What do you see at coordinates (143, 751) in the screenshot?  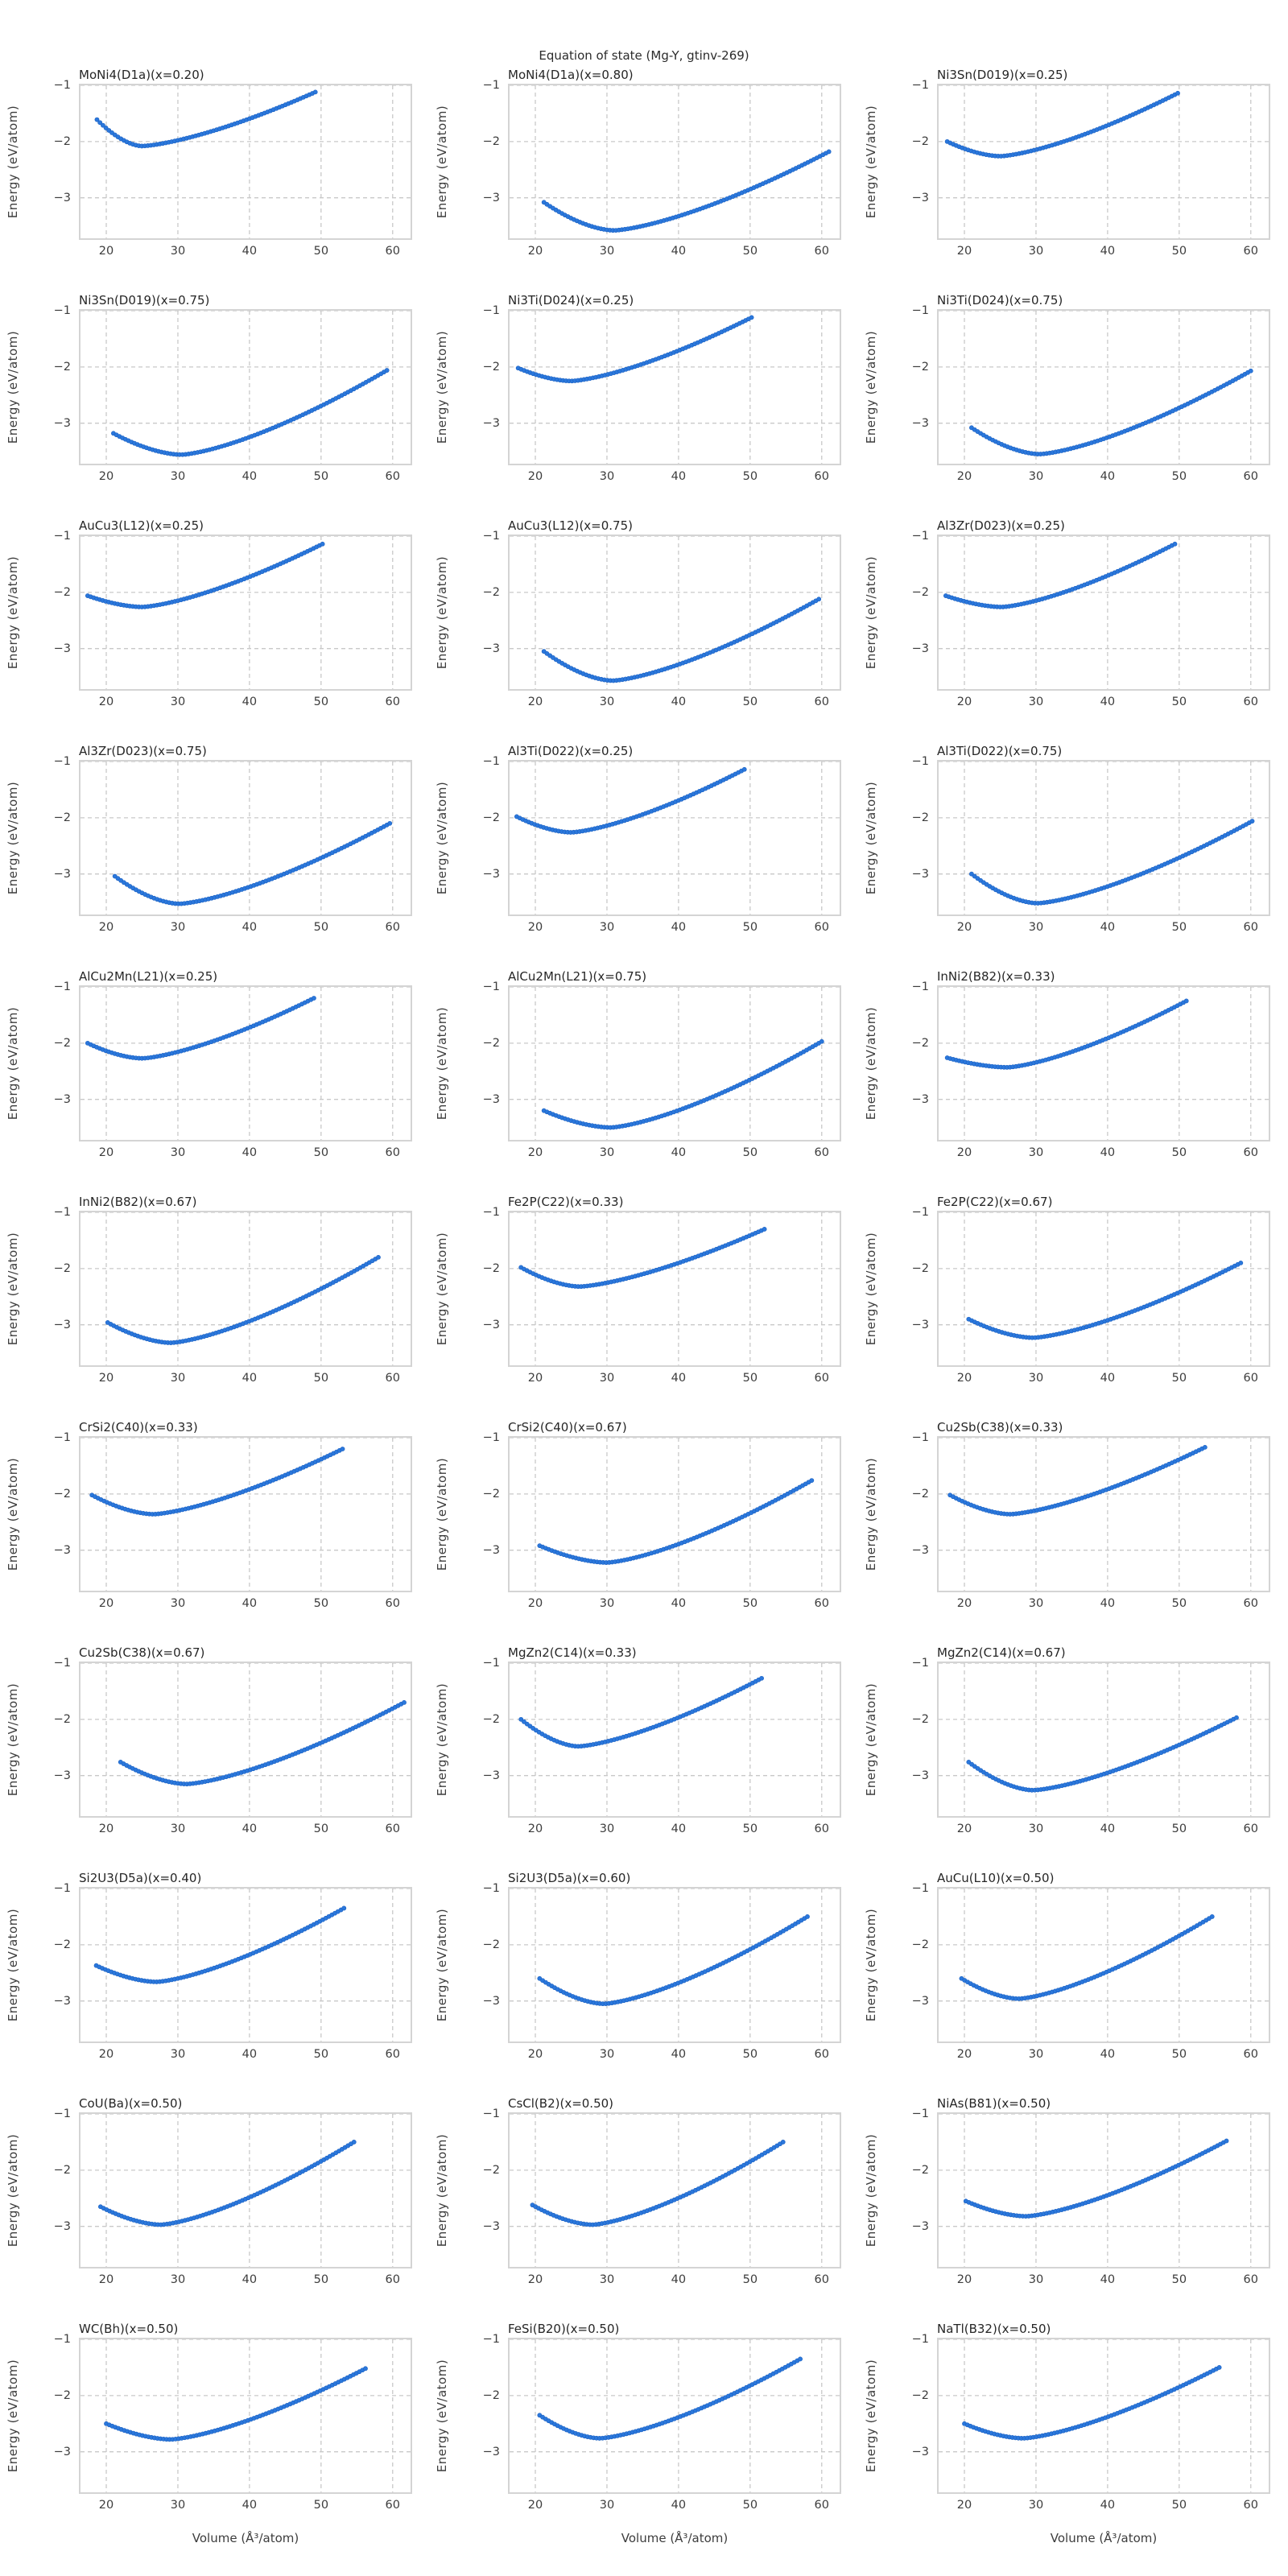 I see `subplot-title: Al3Zr(D023)(x=0.75)` at bounding box center [143, 751].